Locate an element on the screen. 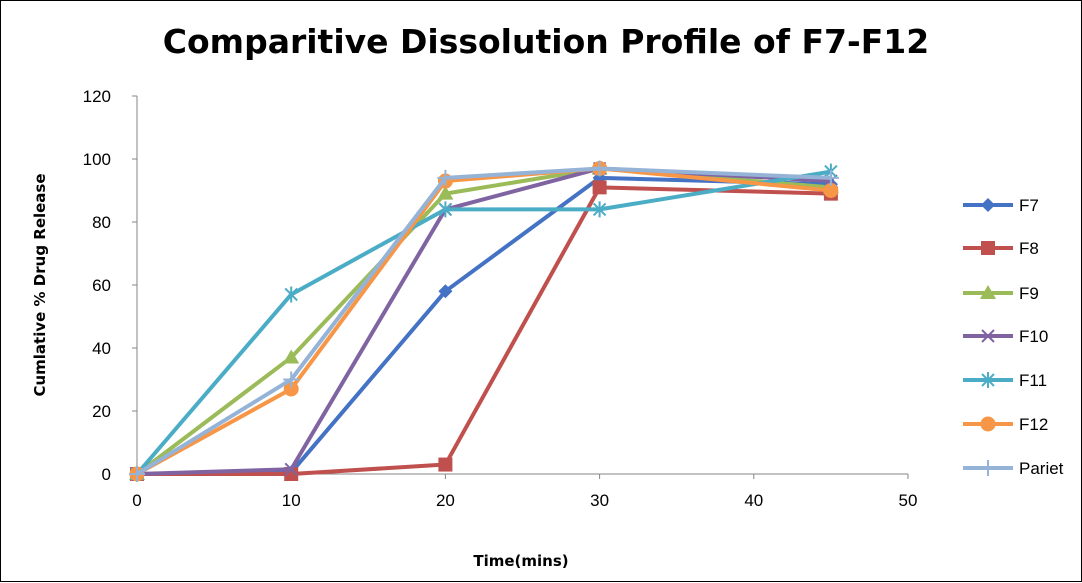 The image size is (1082, 583). x-tick-label: 50 is located at coordinates (908, 500).